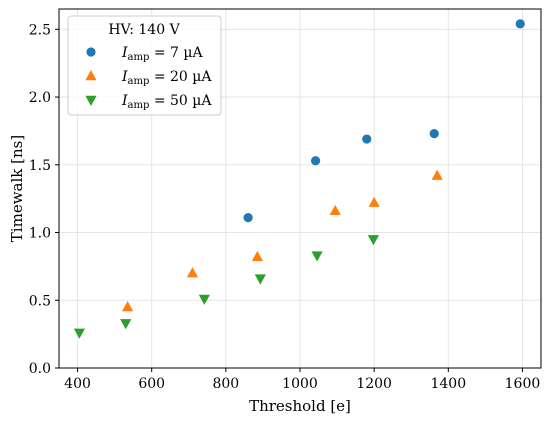 Image resolution: width=551 pixels, height=423 pixels. Describe the element at coordinates (151, 384) in the screenshot. I see `x-tick-label: 600` at that location.